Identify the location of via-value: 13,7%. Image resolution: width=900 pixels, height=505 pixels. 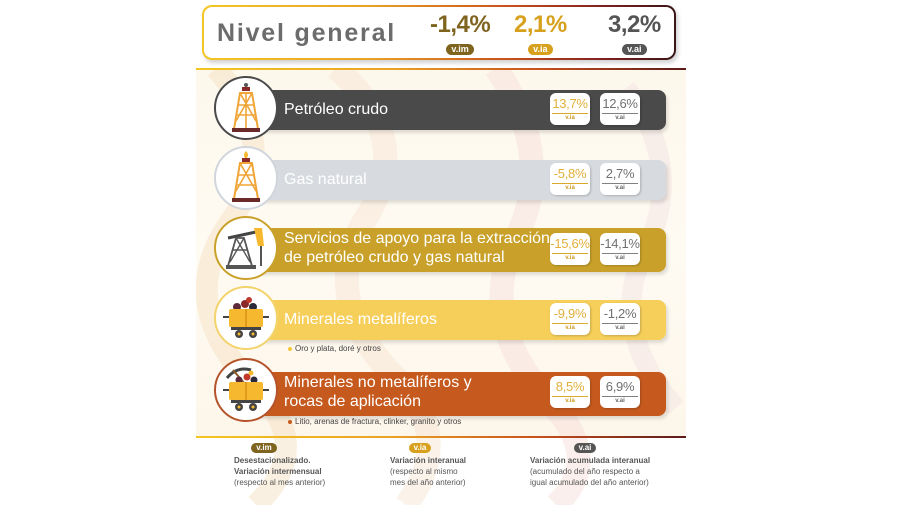
(570, 103).